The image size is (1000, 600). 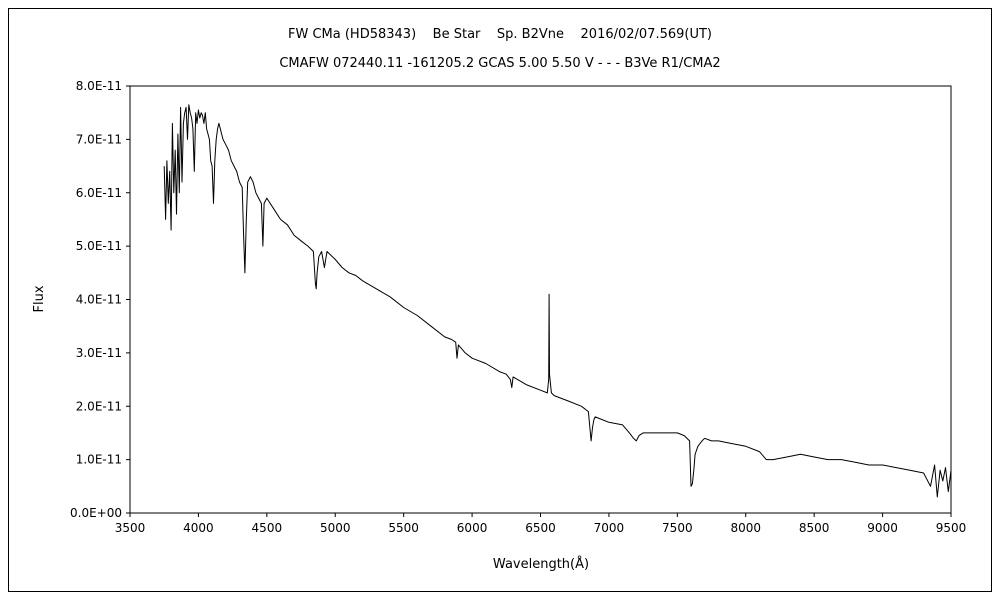 What do you see at coordinates (540, 528) in the screenshot?
I see `x-tick-label: 6500` at bounding box center [540, 528].